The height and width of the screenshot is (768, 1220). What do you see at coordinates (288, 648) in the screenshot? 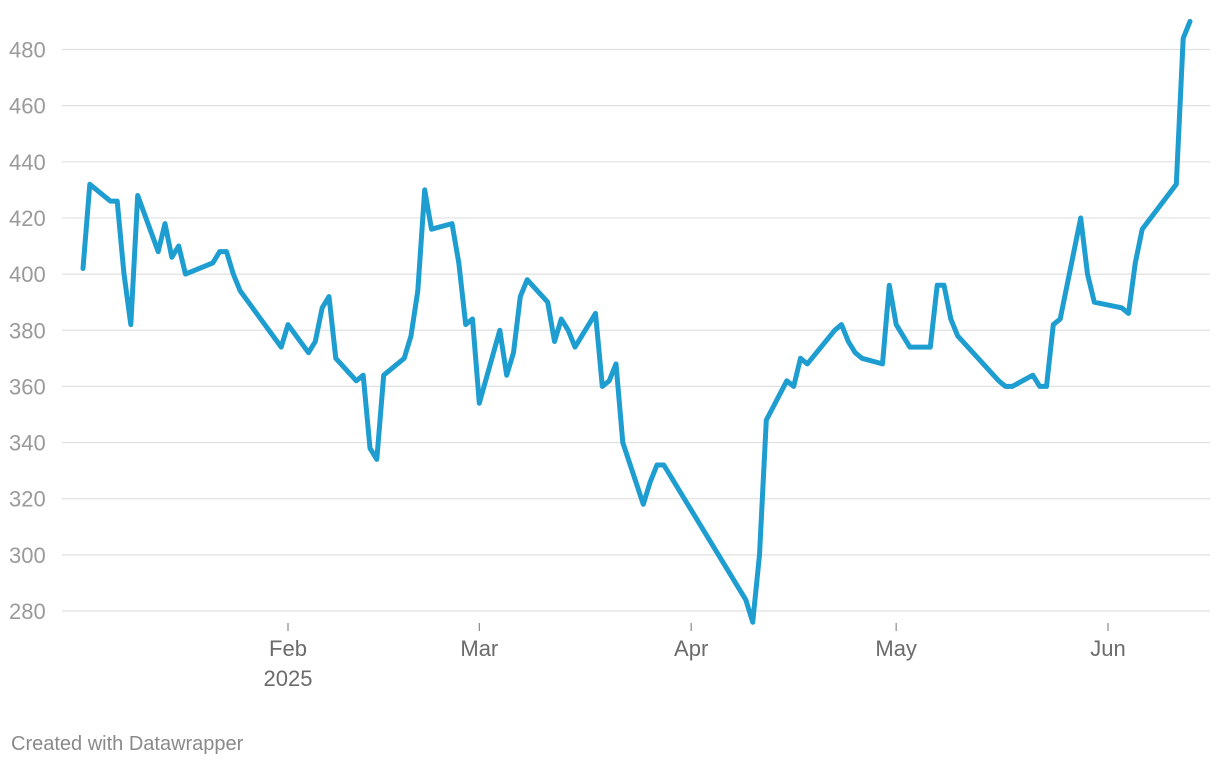
I see `x-tick-label-feb: Feb` at bounding box center [288, 648].